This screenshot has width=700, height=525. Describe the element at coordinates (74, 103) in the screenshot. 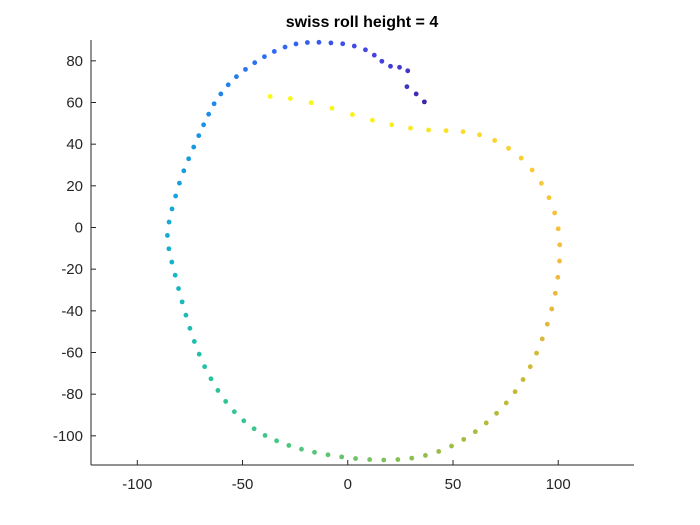

I see `y-tick-label: 60` at that location.